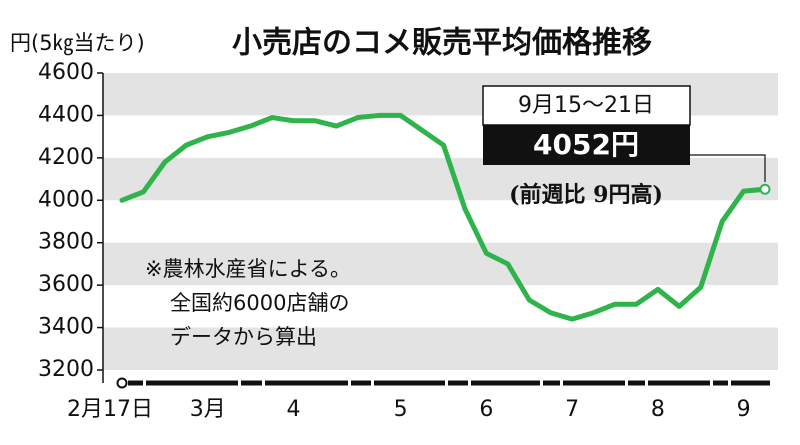  Describe the element at coordinates (293, 409) in the screenshot. I see `x-tick-label: 4` at that location.